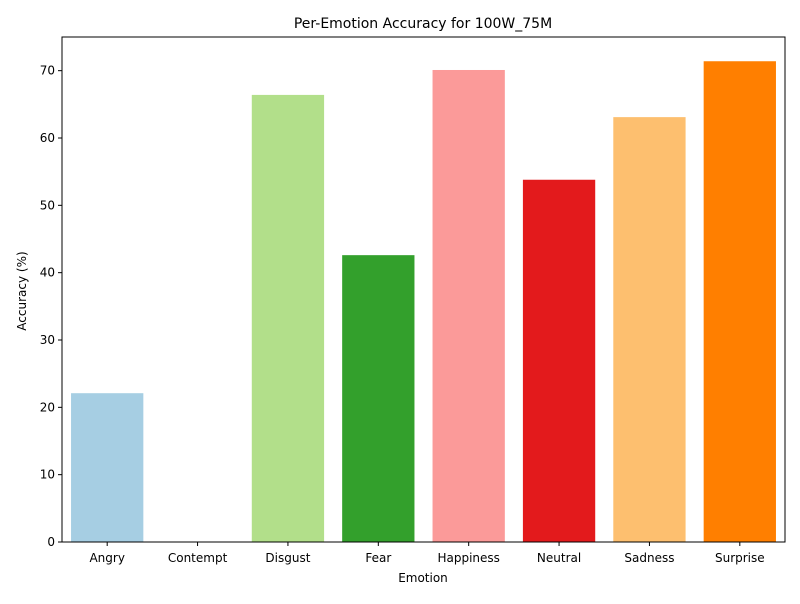  What do you see at coordinates (649, 558) in the screenshot?
I see `x-tick-label: Sadness` at bounding box center [649, 558].